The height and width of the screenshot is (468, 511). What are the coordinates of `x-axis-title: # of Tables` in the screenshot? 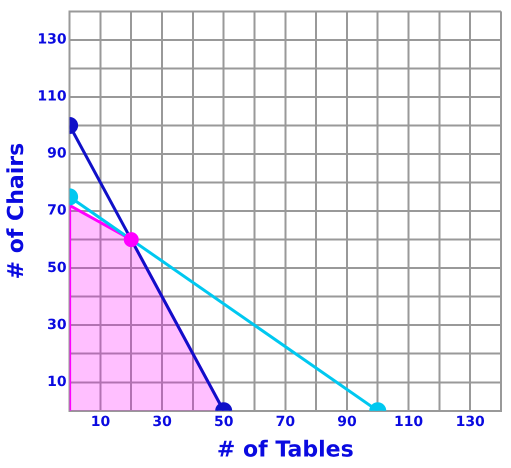 It's located at (285, 450).